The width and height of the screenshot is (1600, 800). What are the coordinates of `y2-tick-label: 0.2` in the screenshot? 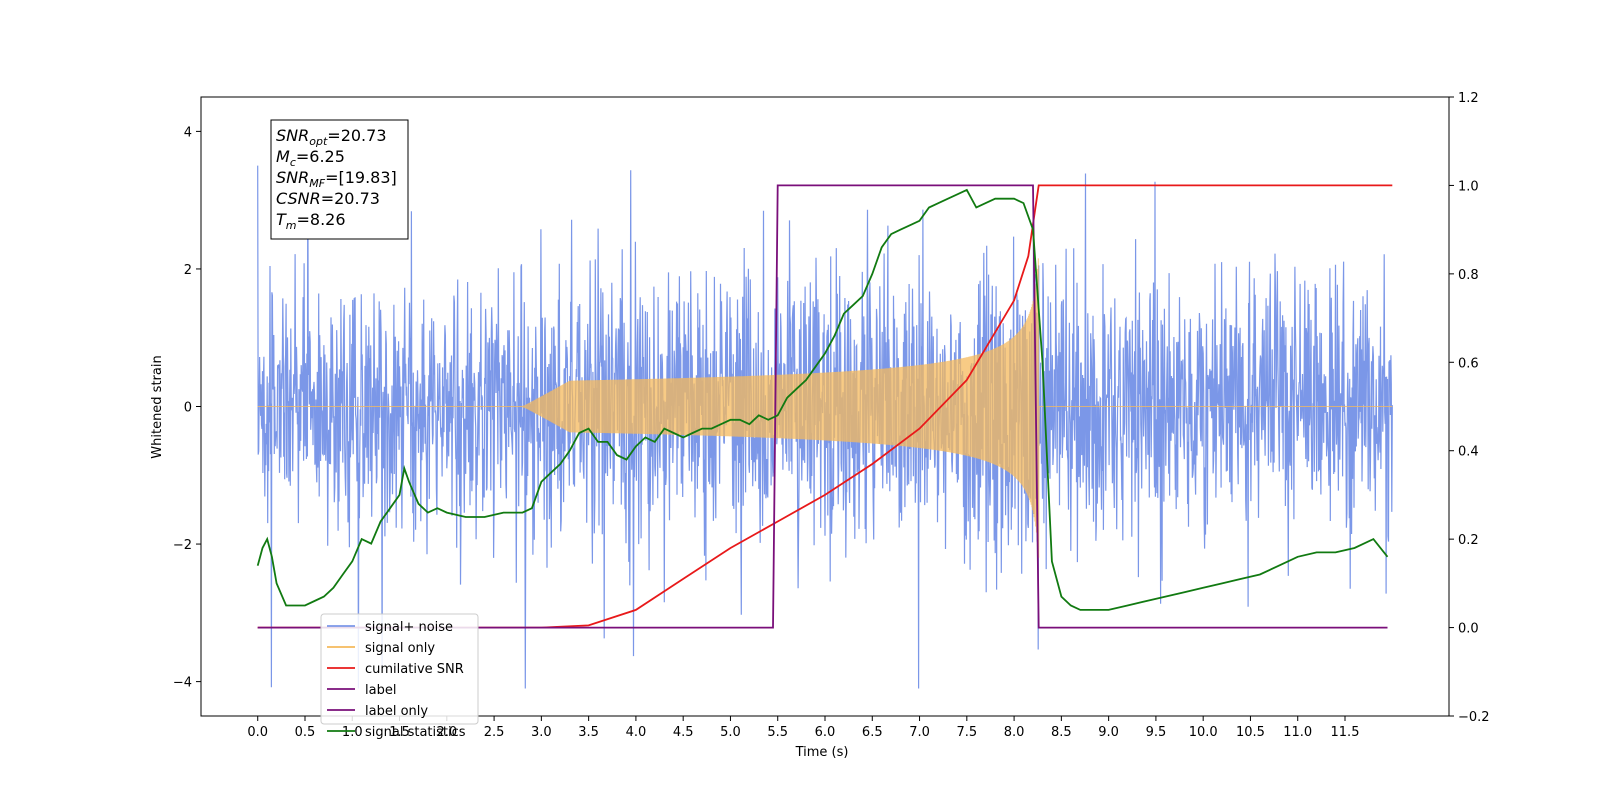 It's located at (1468, 540).